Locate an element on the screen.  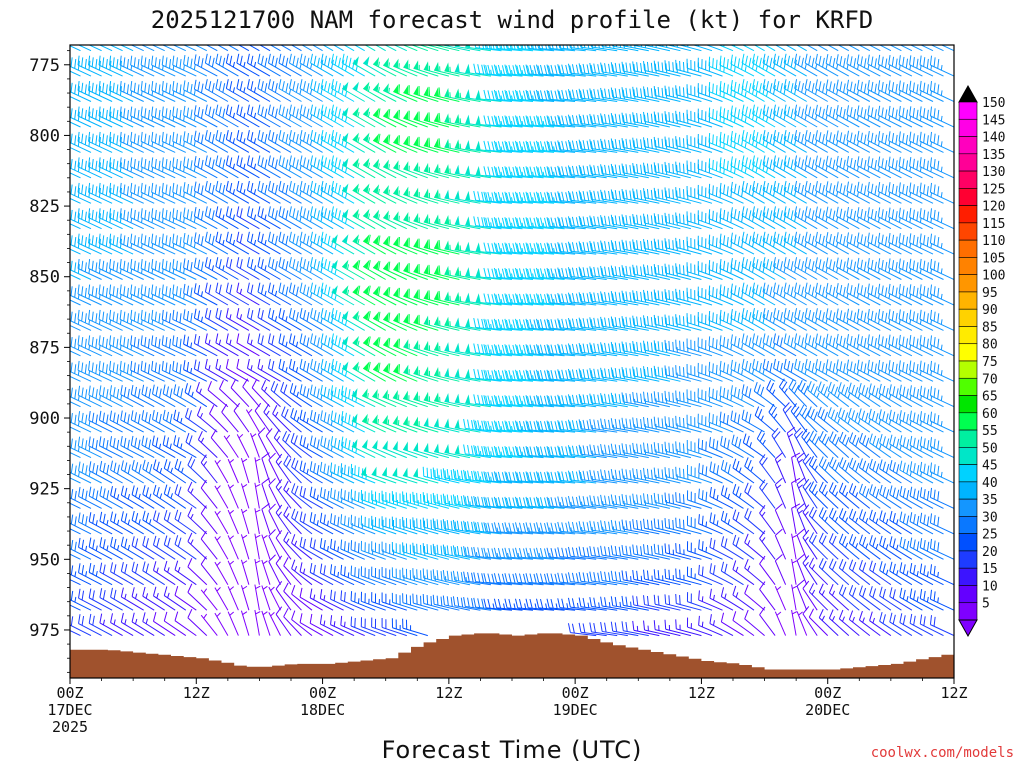
y-tick-label: 975 is located at coordinates (44, 631).